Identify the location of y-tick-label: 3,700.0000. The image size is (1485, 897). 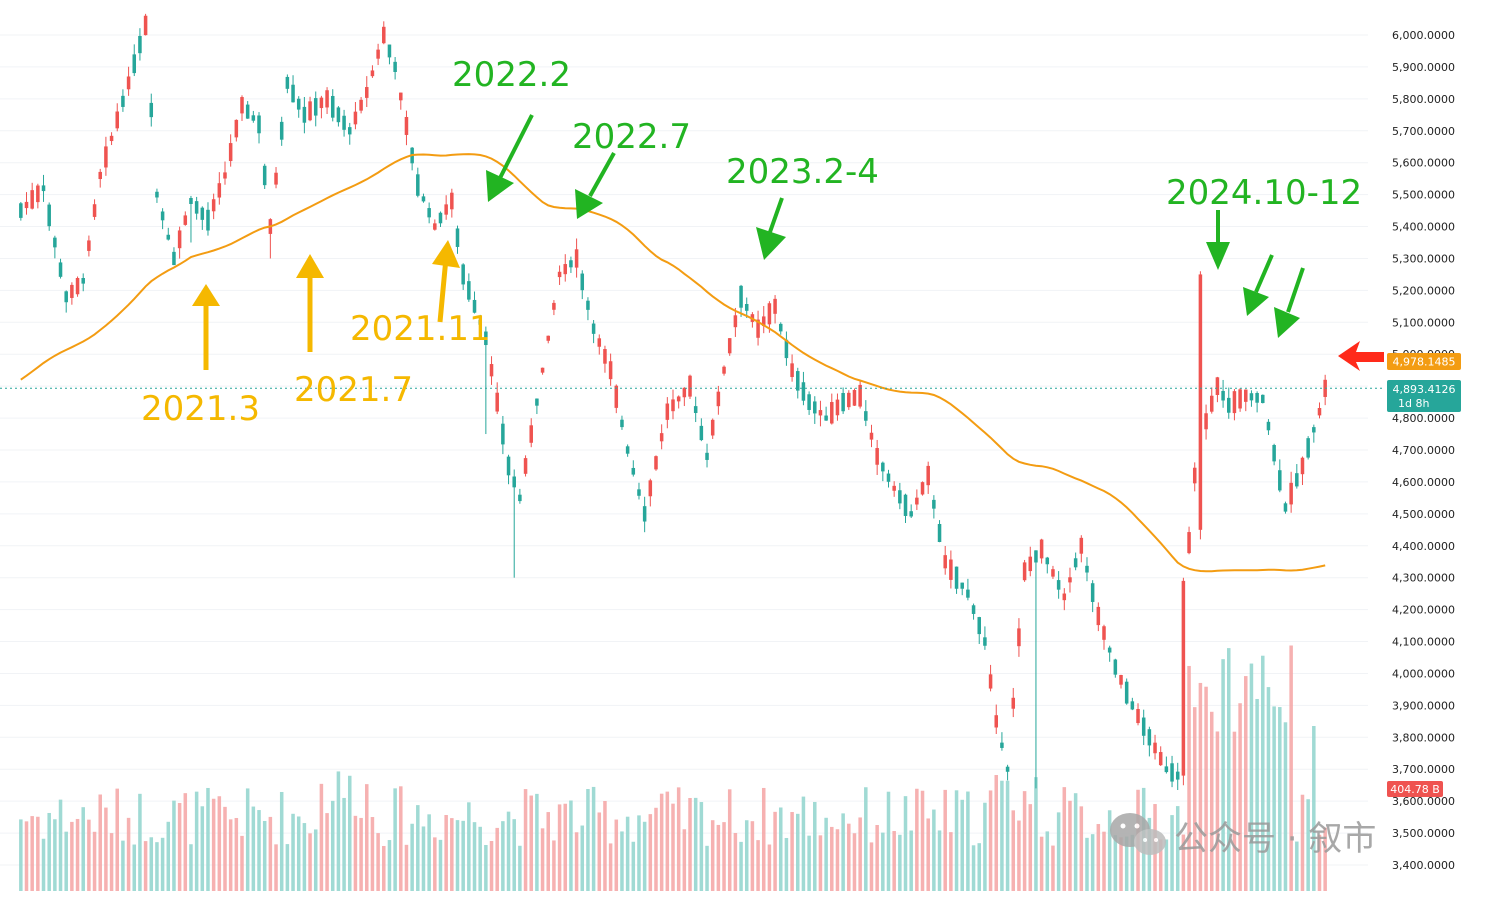
(1423, 769).